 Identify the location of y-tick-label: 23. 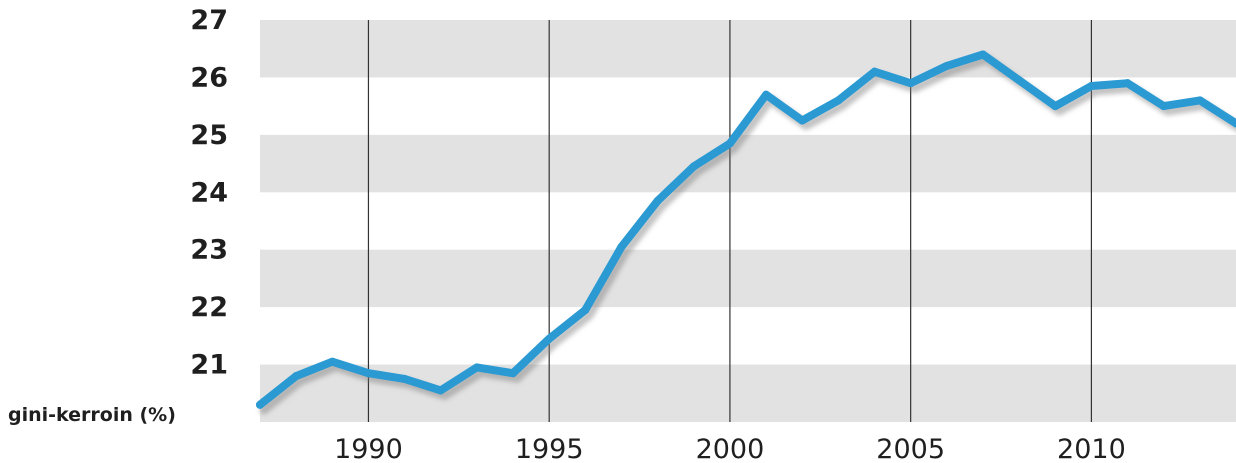
(209, 250).